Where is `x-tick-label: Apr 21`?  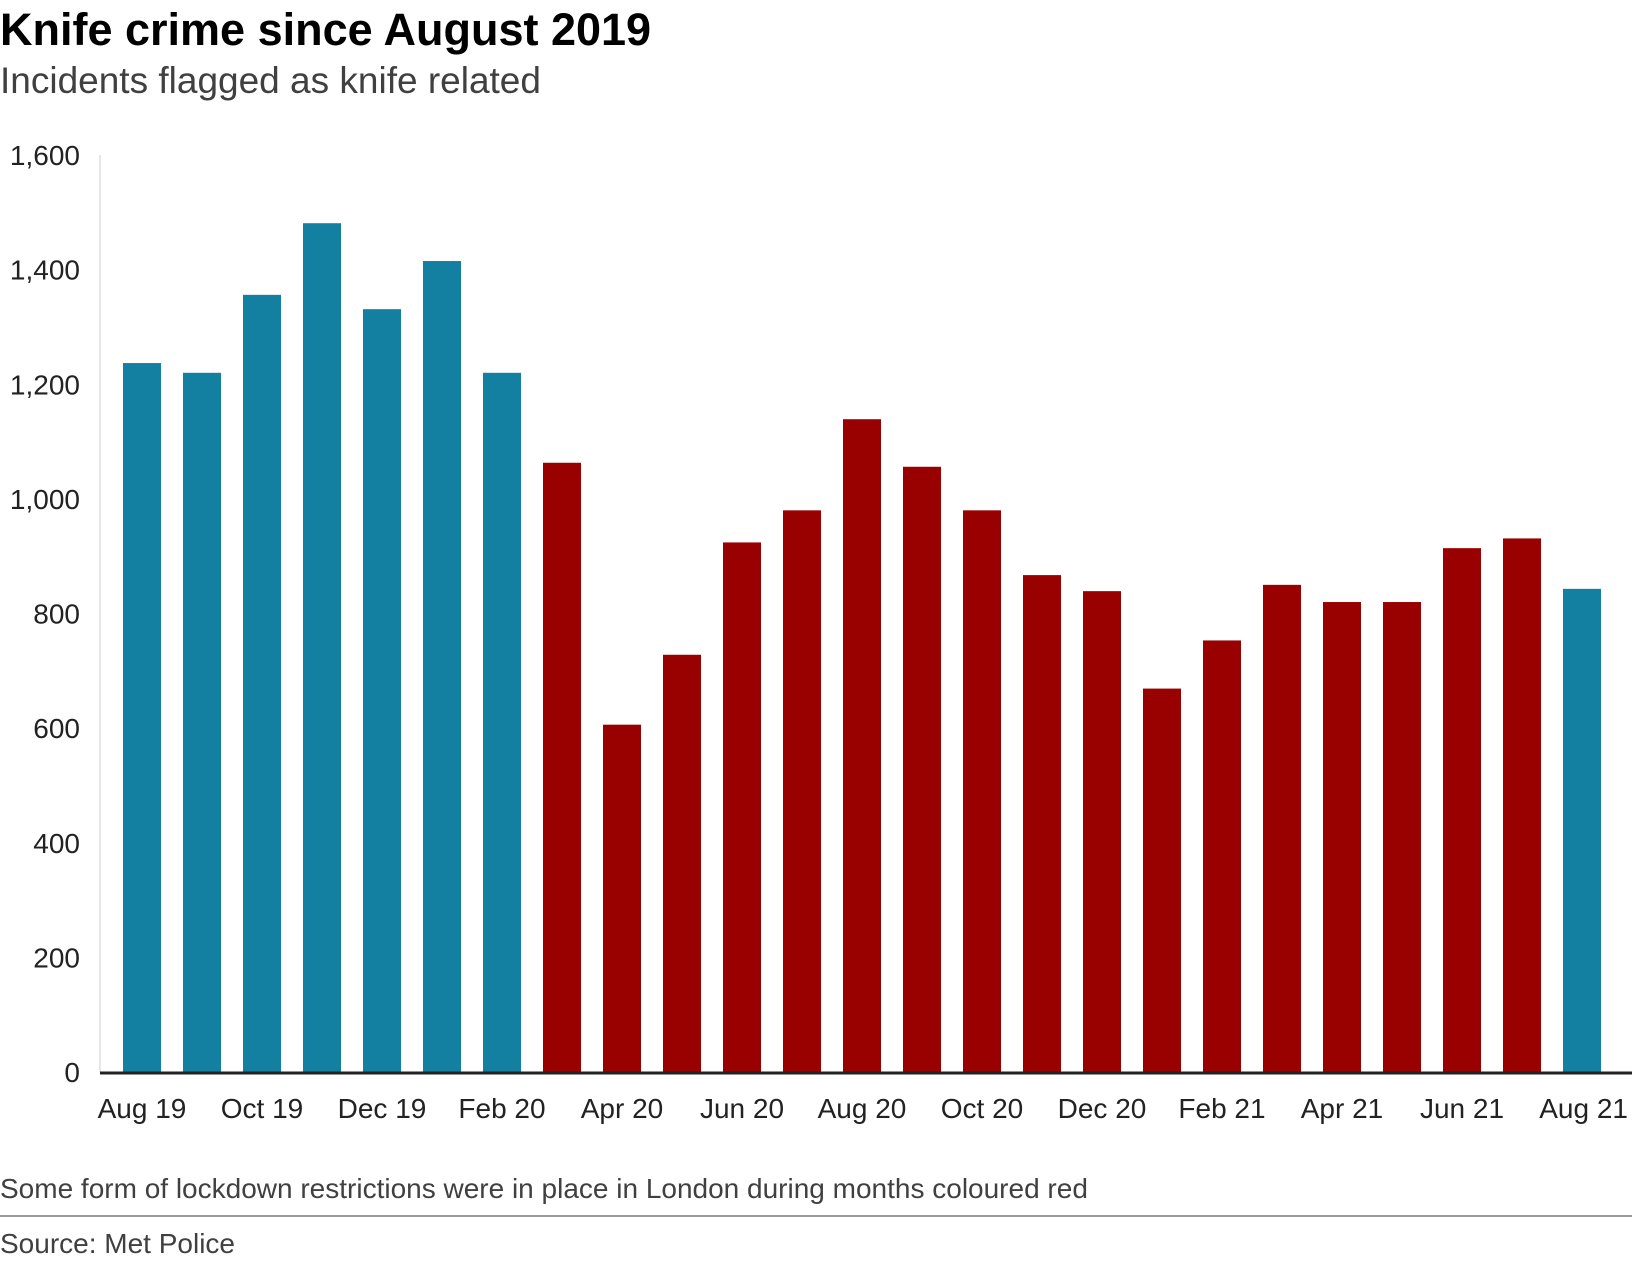 x-tick-label: Apr 21 is located at coordinates (1342, 1108).